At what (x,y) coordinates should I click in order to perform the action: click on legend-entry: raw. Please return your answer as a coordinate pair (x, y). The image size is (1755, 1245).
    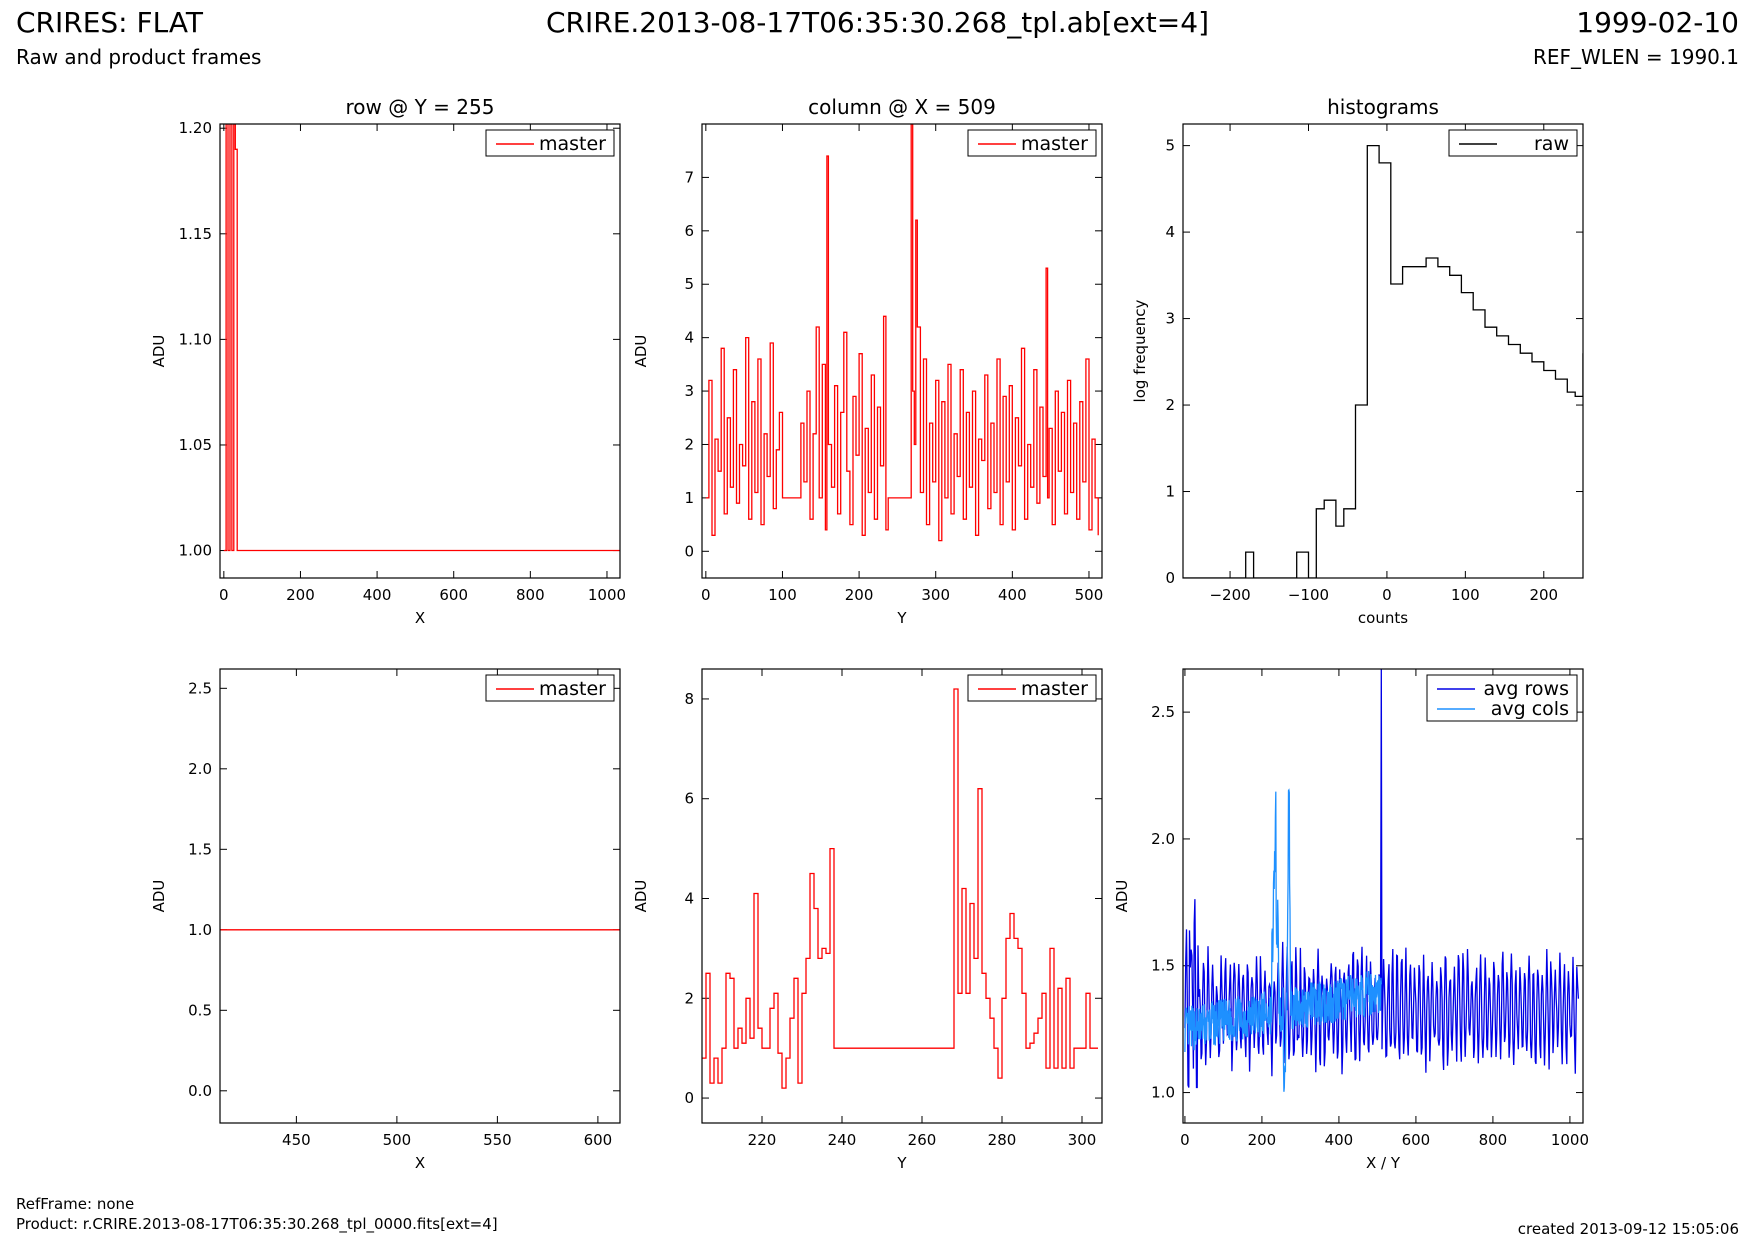
    Looking at the image, I should click on (1551, 144).